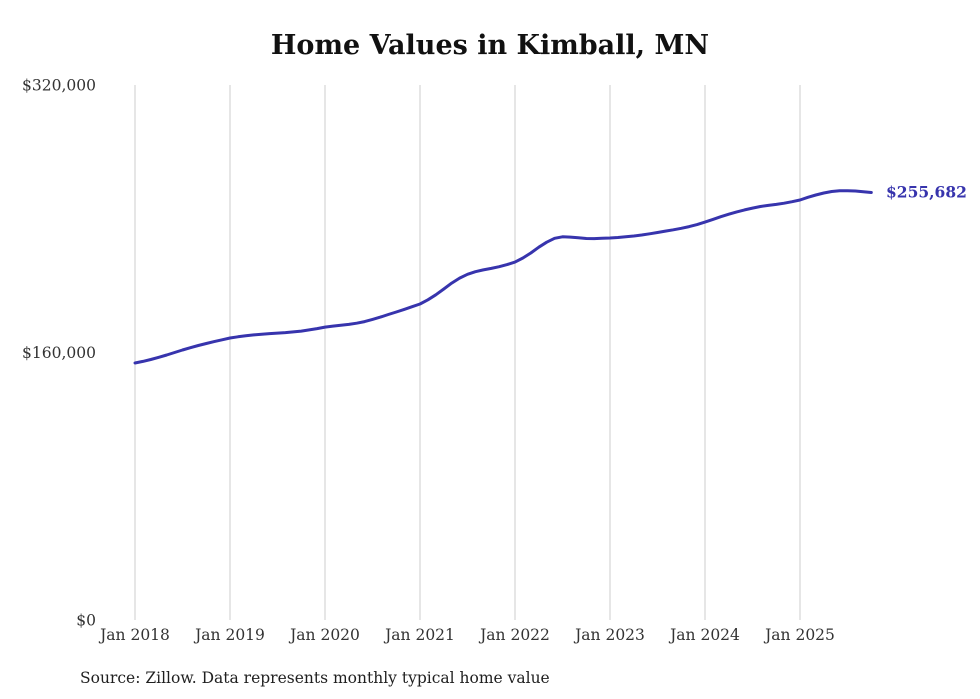 Image resolution: width=980 pixels, height=699 pixels. Describe the element at coordinates (59, 86) in the screenshot. I see `y-tick-label: $320,000` at that location.